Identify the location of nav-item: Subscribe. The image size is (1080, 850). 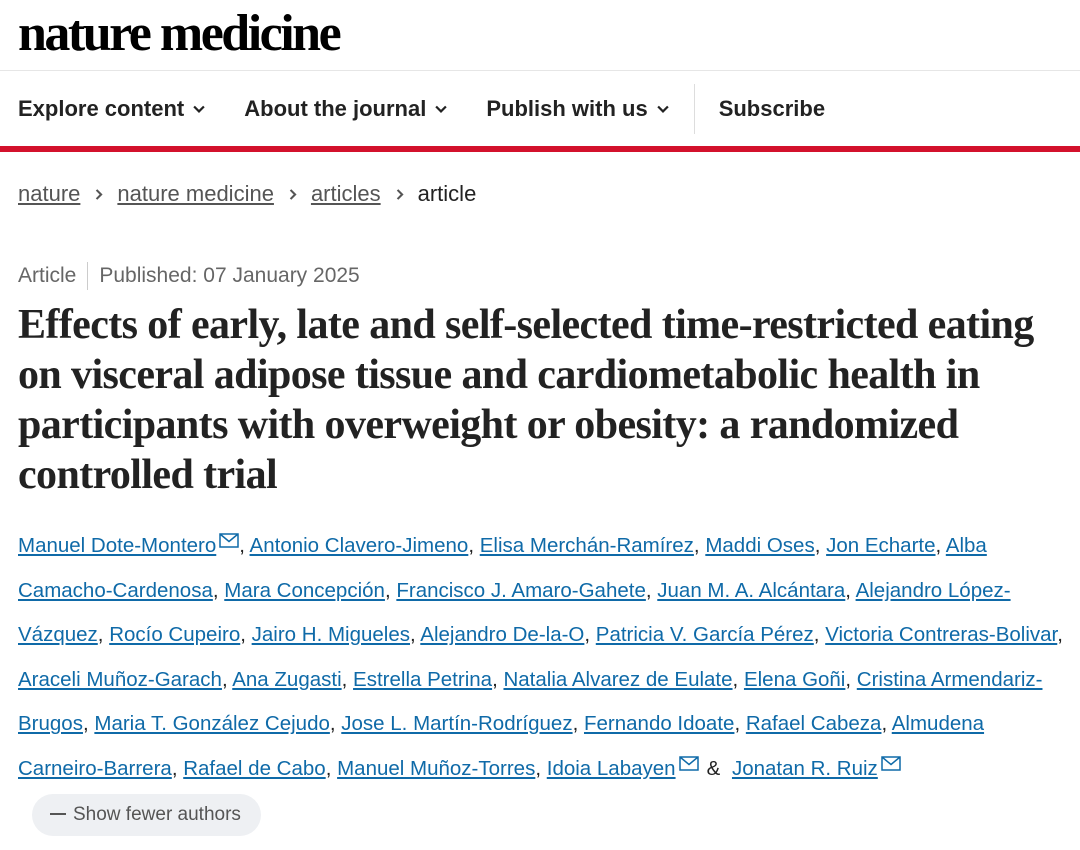
(772, 109).